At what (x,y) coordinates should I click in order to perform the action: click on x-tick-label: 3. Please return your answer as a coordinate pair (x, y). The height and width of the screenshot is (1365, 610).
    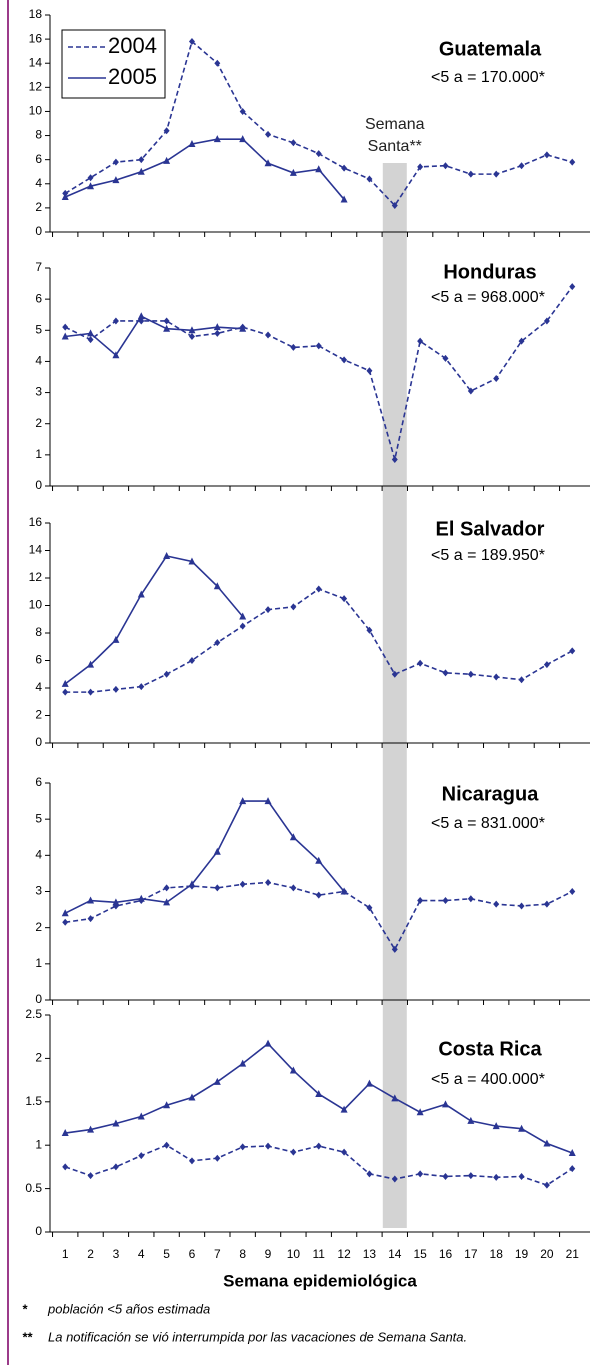
    Looking at the image, I should click on (116, 1254).